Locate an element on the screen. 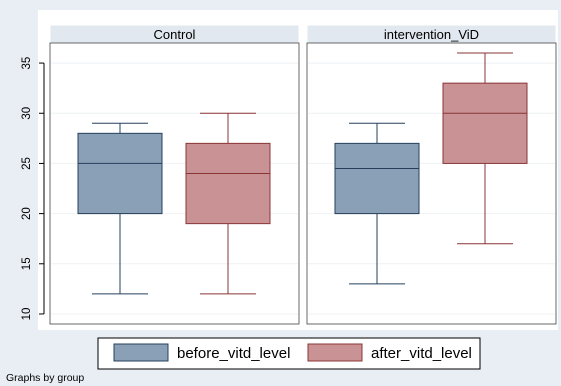 The height and width of the screenshot is (386, 561). panel-title: Control is located at coordinates (175, 34).